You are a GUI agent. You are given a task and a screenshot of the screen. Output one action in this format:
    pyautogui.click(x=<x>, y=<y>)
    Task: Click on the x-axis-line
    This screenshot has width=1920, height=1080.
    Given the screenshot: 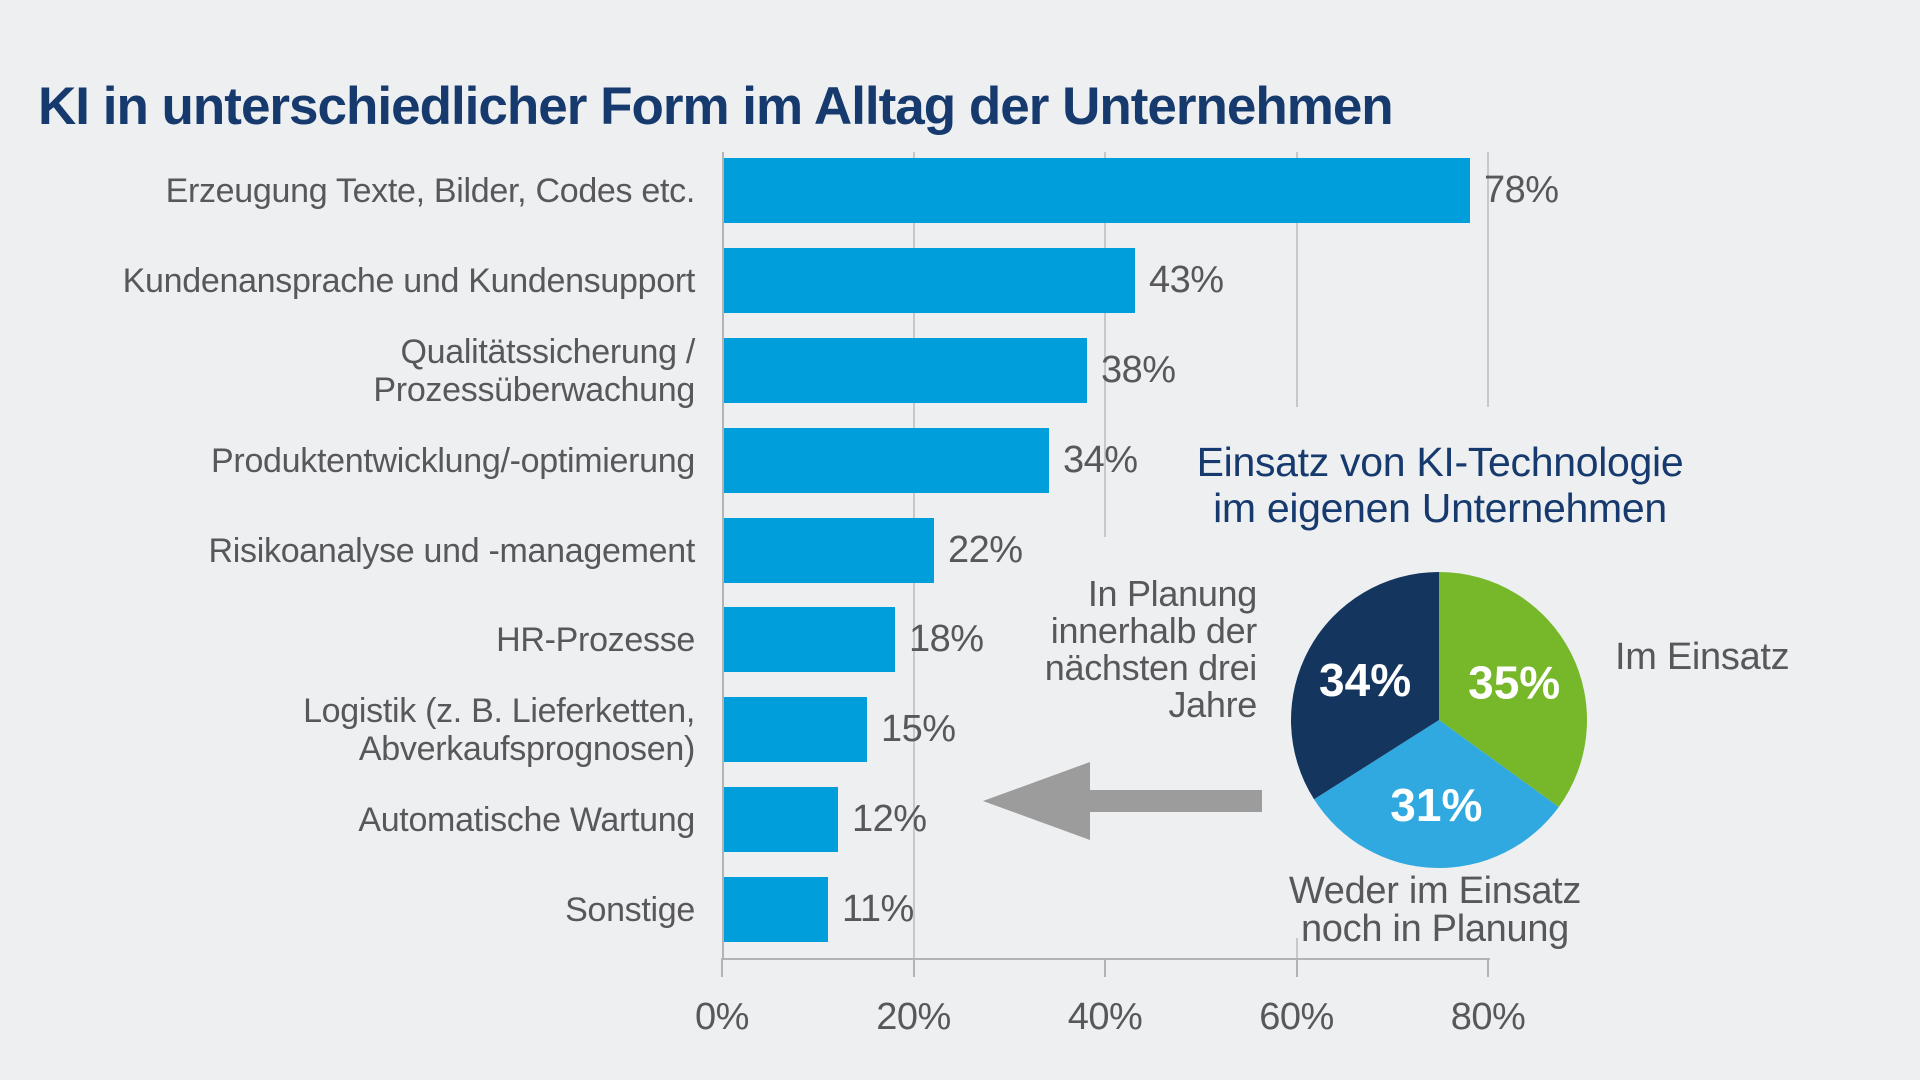 What is the action you would take?
    pyautogui.click(x=1106, y=959)
    